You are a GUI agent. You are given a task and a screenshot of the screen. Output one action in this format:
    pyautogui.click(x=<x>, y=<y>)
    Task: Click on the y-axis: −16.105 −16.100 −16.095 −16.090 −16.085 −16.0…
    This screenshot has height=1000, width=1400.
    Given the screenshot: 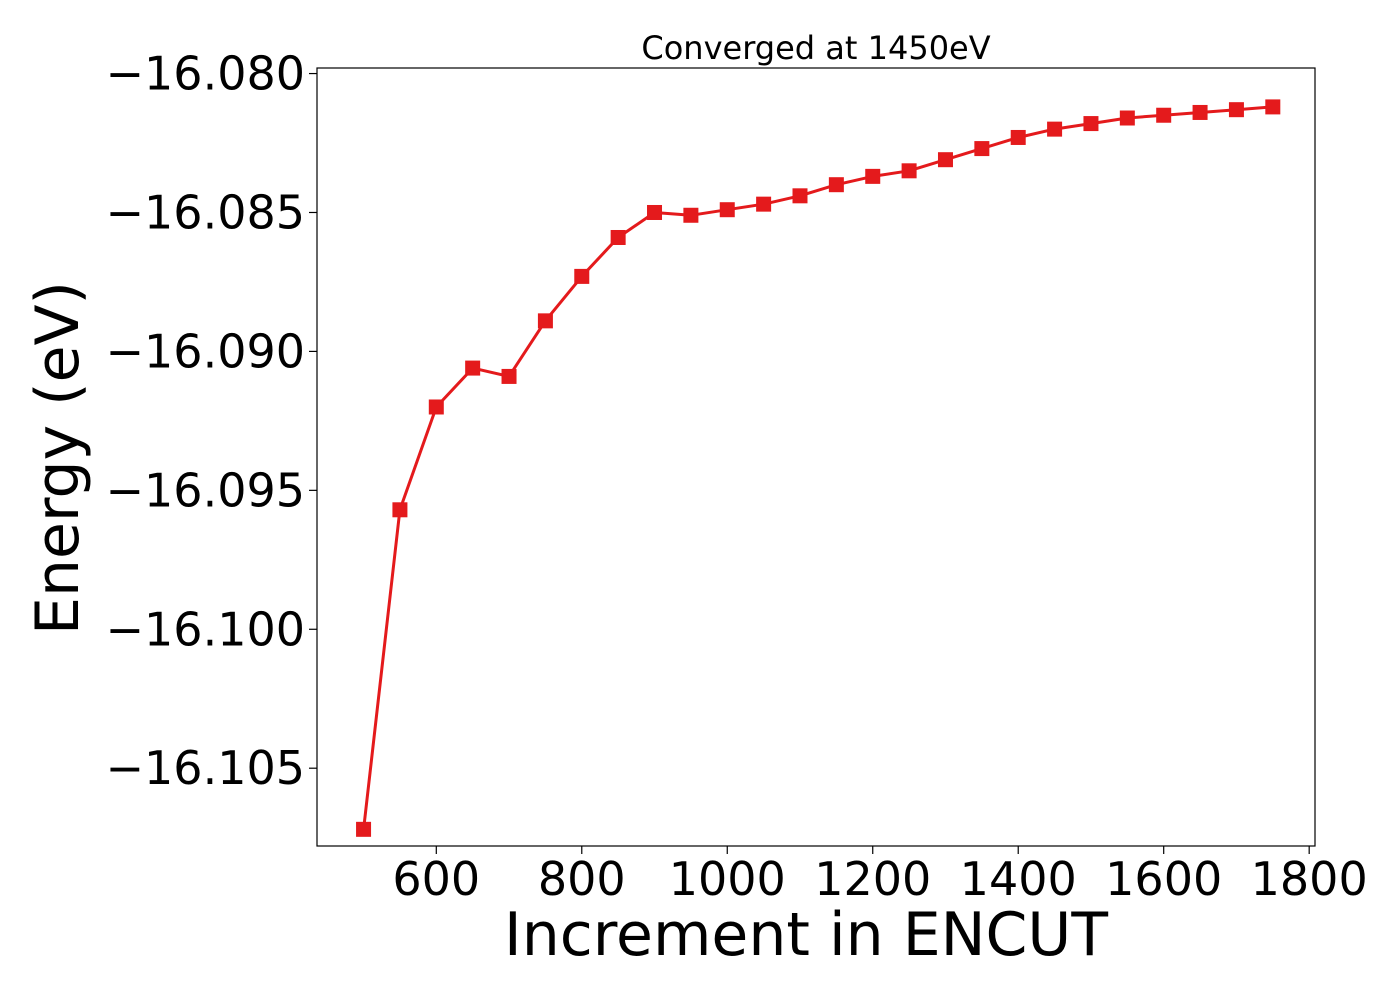 What is the action you would take?
    pyautogui.click(x=211, y=421)
    